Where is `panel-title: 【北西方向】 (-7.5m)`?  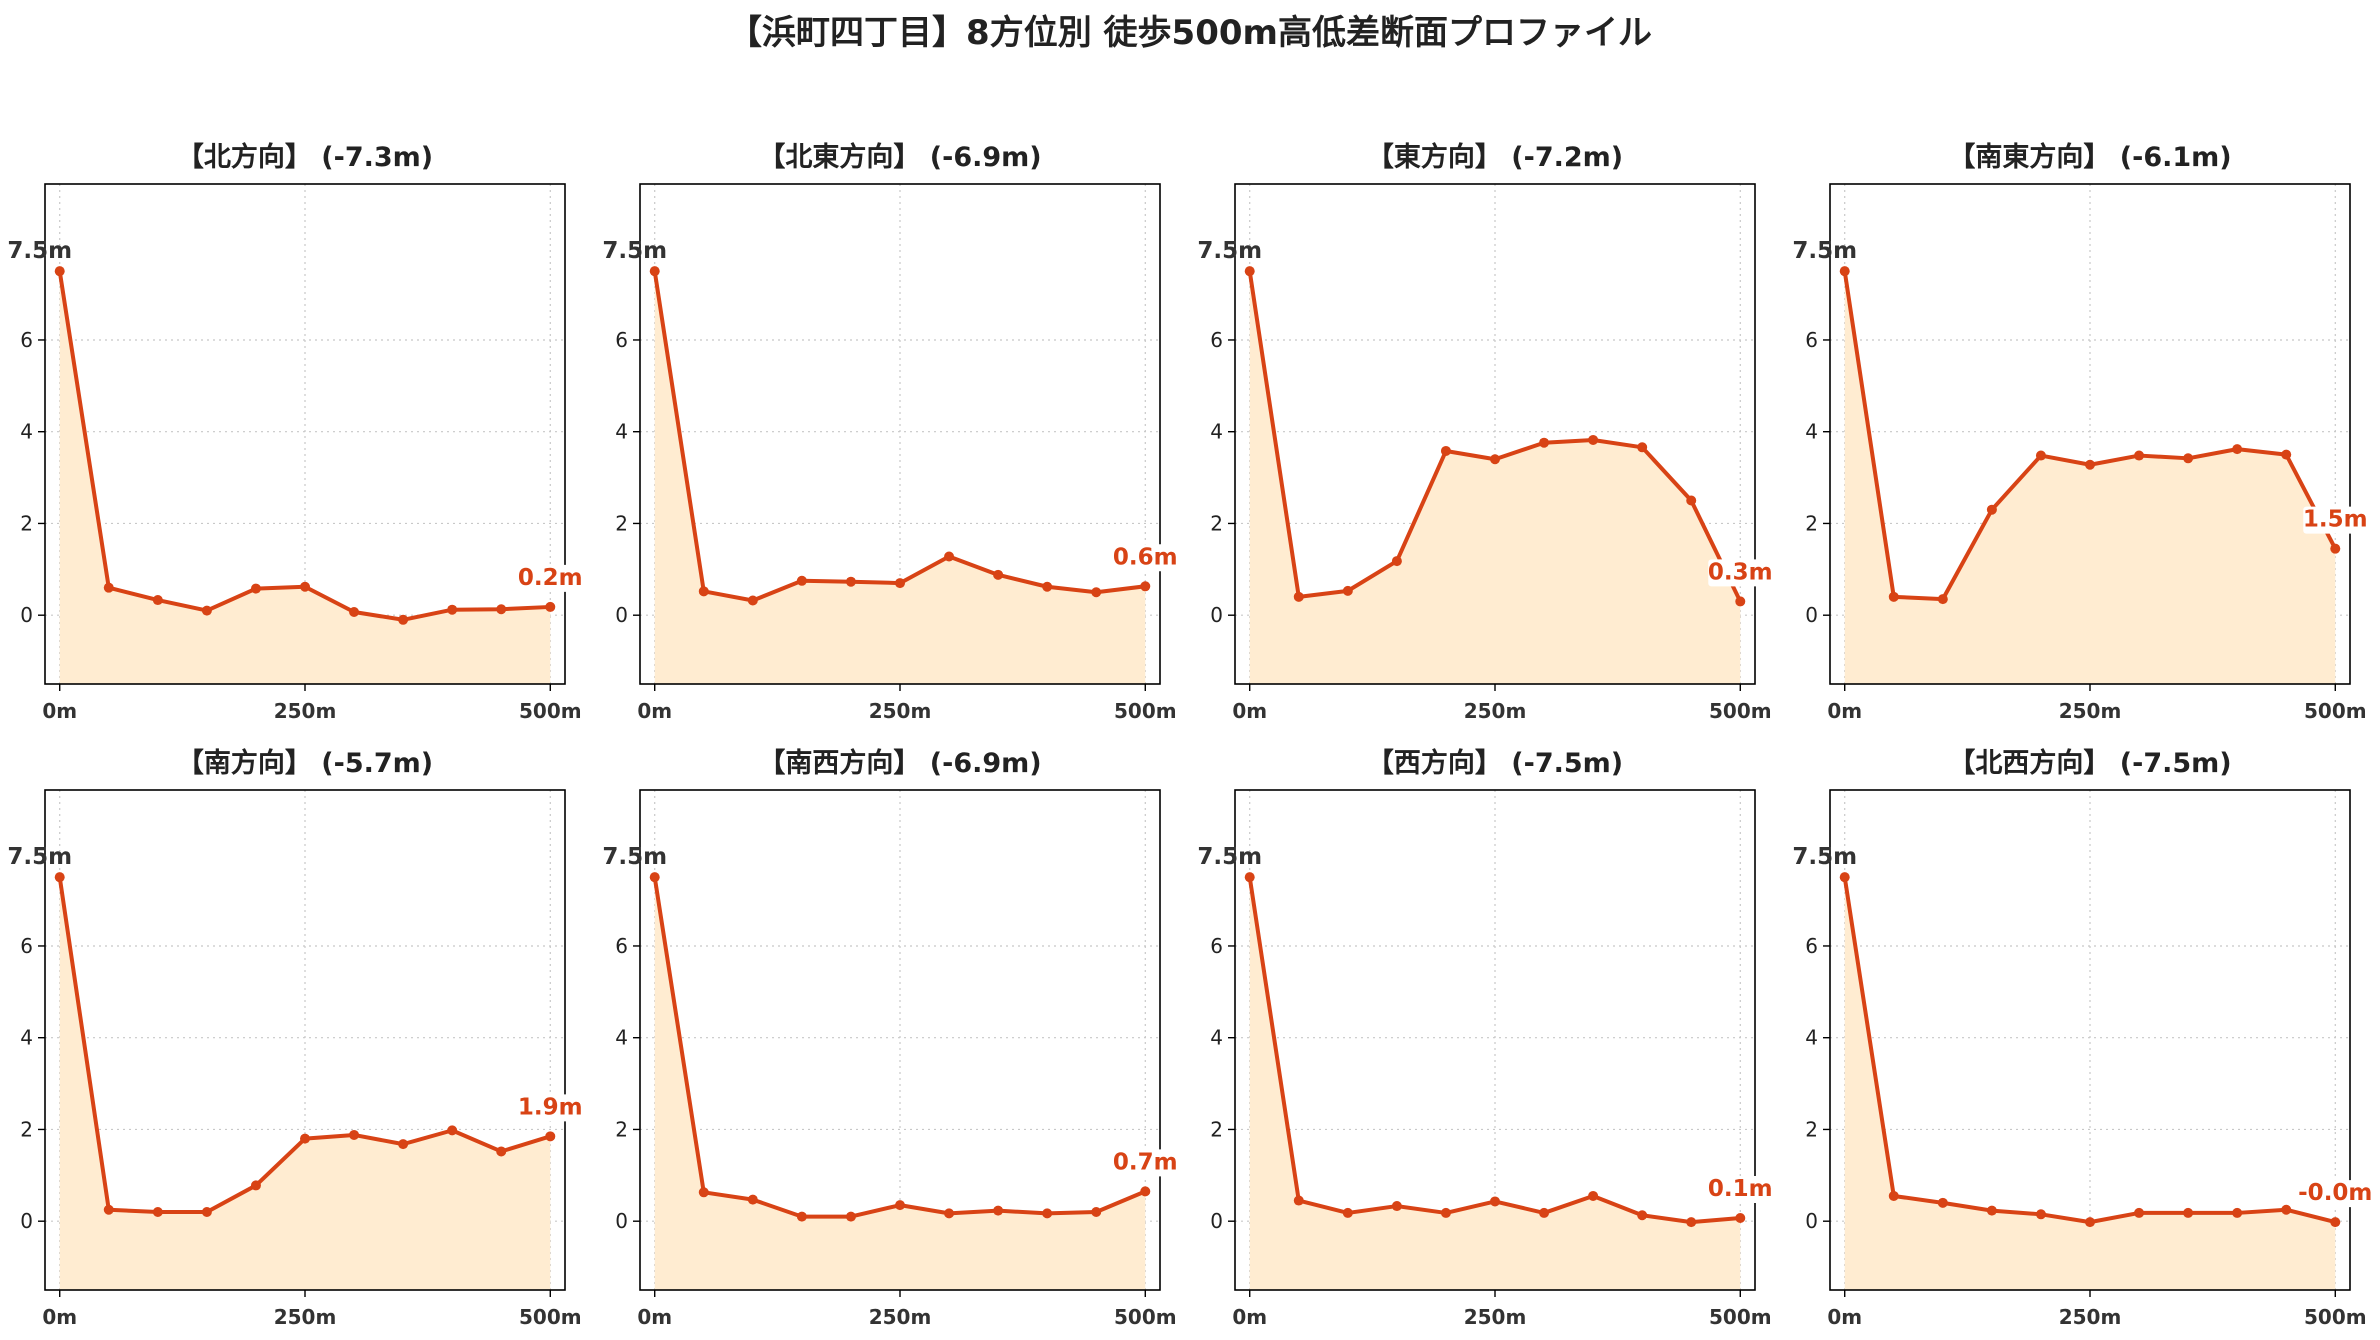
panel-title: 【北西方向】 (-7.5m) is located at coordinates (2089, 763).